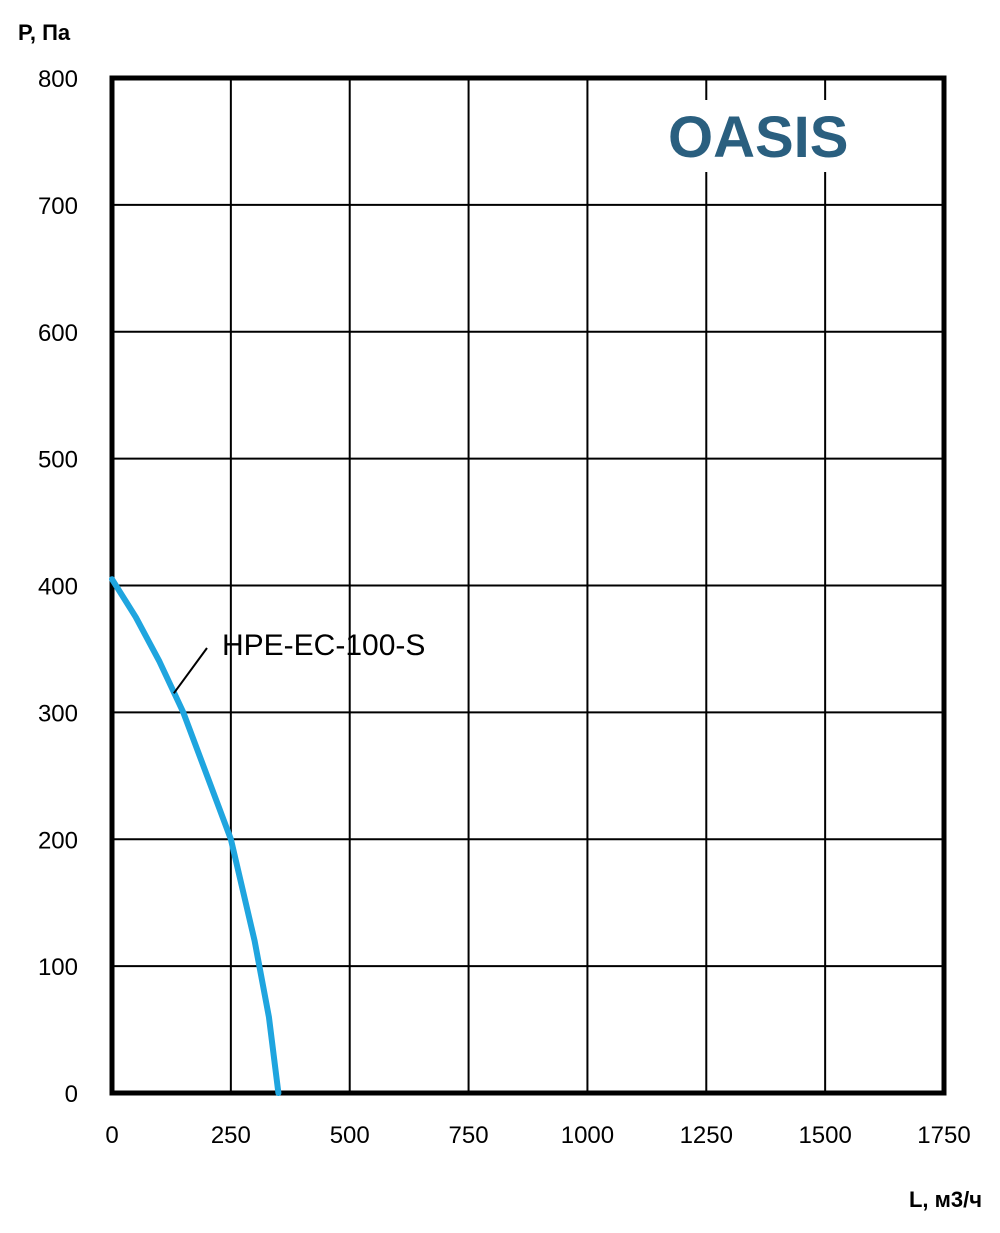  I want to click on x-tick-label: 1000, so click(587, 1135).